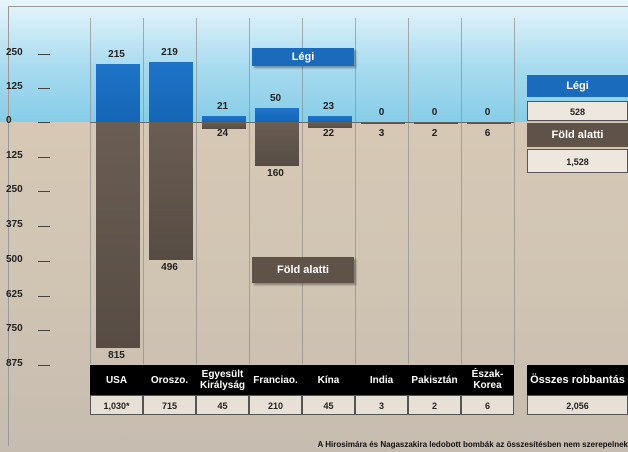  Describe the element at coordinates (318, 6) in the screenshot. I see `chart-frame-top` at that location.